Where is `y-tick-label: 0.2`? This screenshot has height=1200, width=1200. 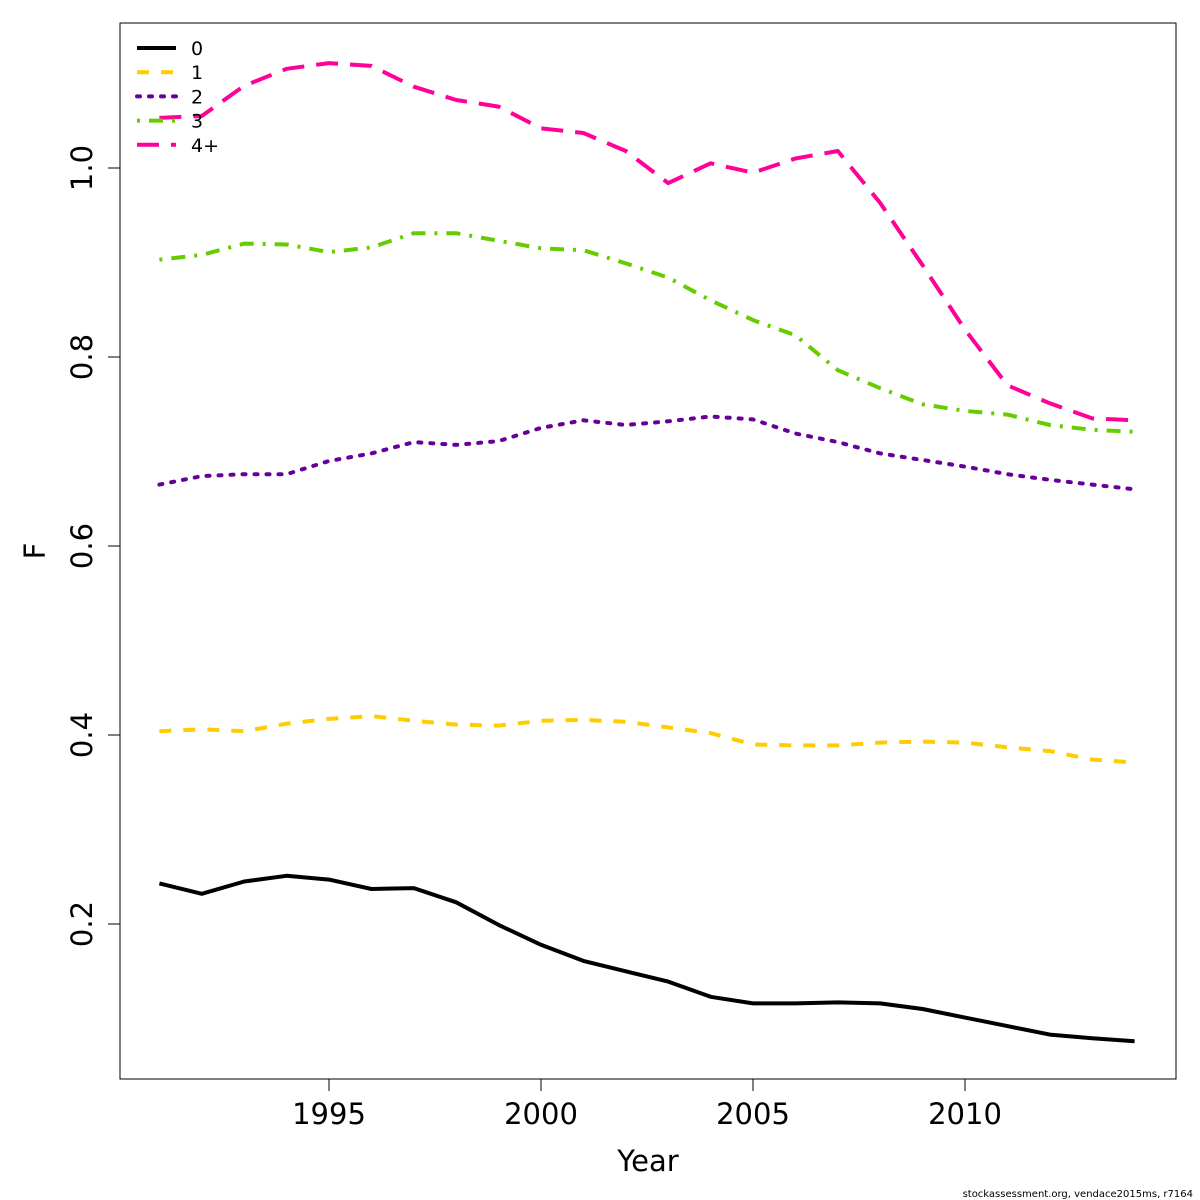
y-tick-label: 0.2 is located at coordinates (82, 924).